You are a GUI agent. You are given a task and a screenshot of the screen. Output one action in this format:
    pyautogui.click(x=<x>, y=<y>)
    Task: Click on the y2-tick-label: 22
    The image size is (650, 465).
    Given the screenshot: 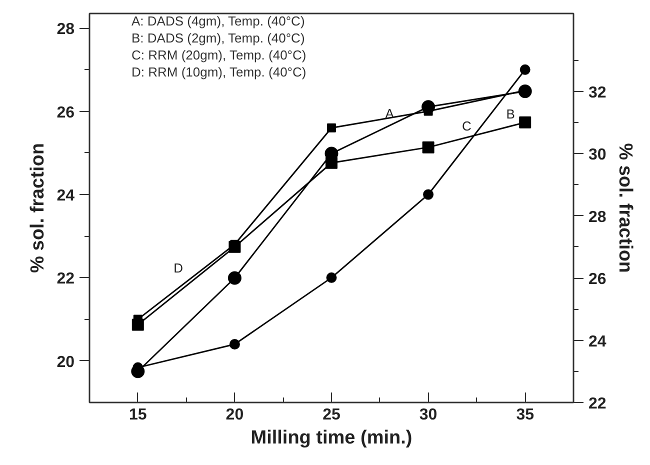 What is the action you would take?
    pyautogui.click(x=597, y=404)
    